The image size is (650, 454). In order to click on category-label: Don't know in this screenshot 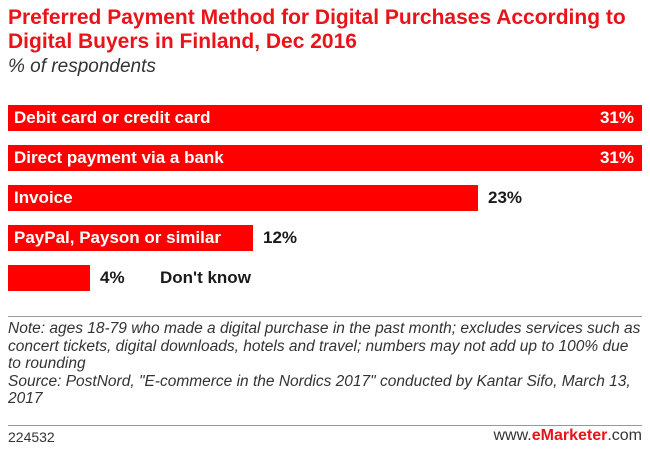, I will do `click(205, 277)`.